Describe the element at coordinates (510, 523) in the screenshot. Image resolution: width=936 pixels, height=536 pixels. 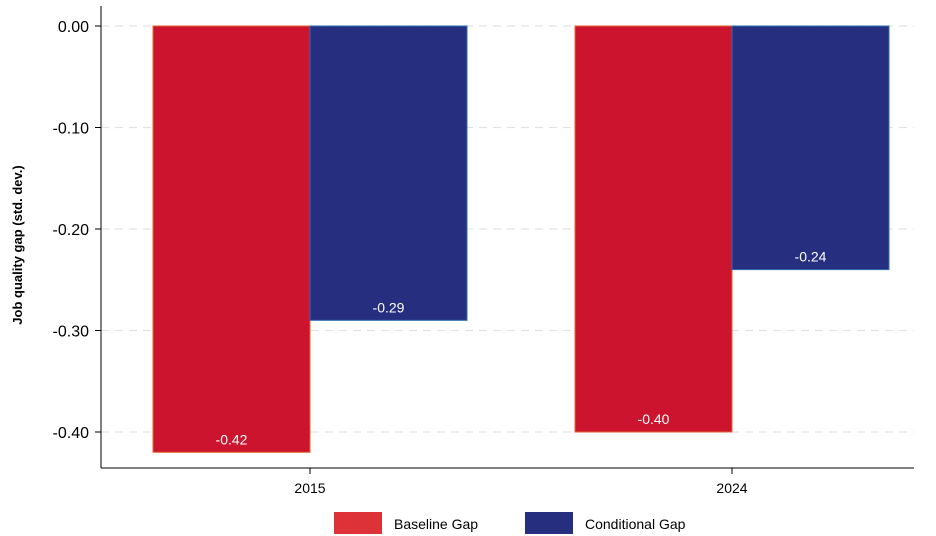
I see `legend: Baseline Gap Conditional Gap` at that location.